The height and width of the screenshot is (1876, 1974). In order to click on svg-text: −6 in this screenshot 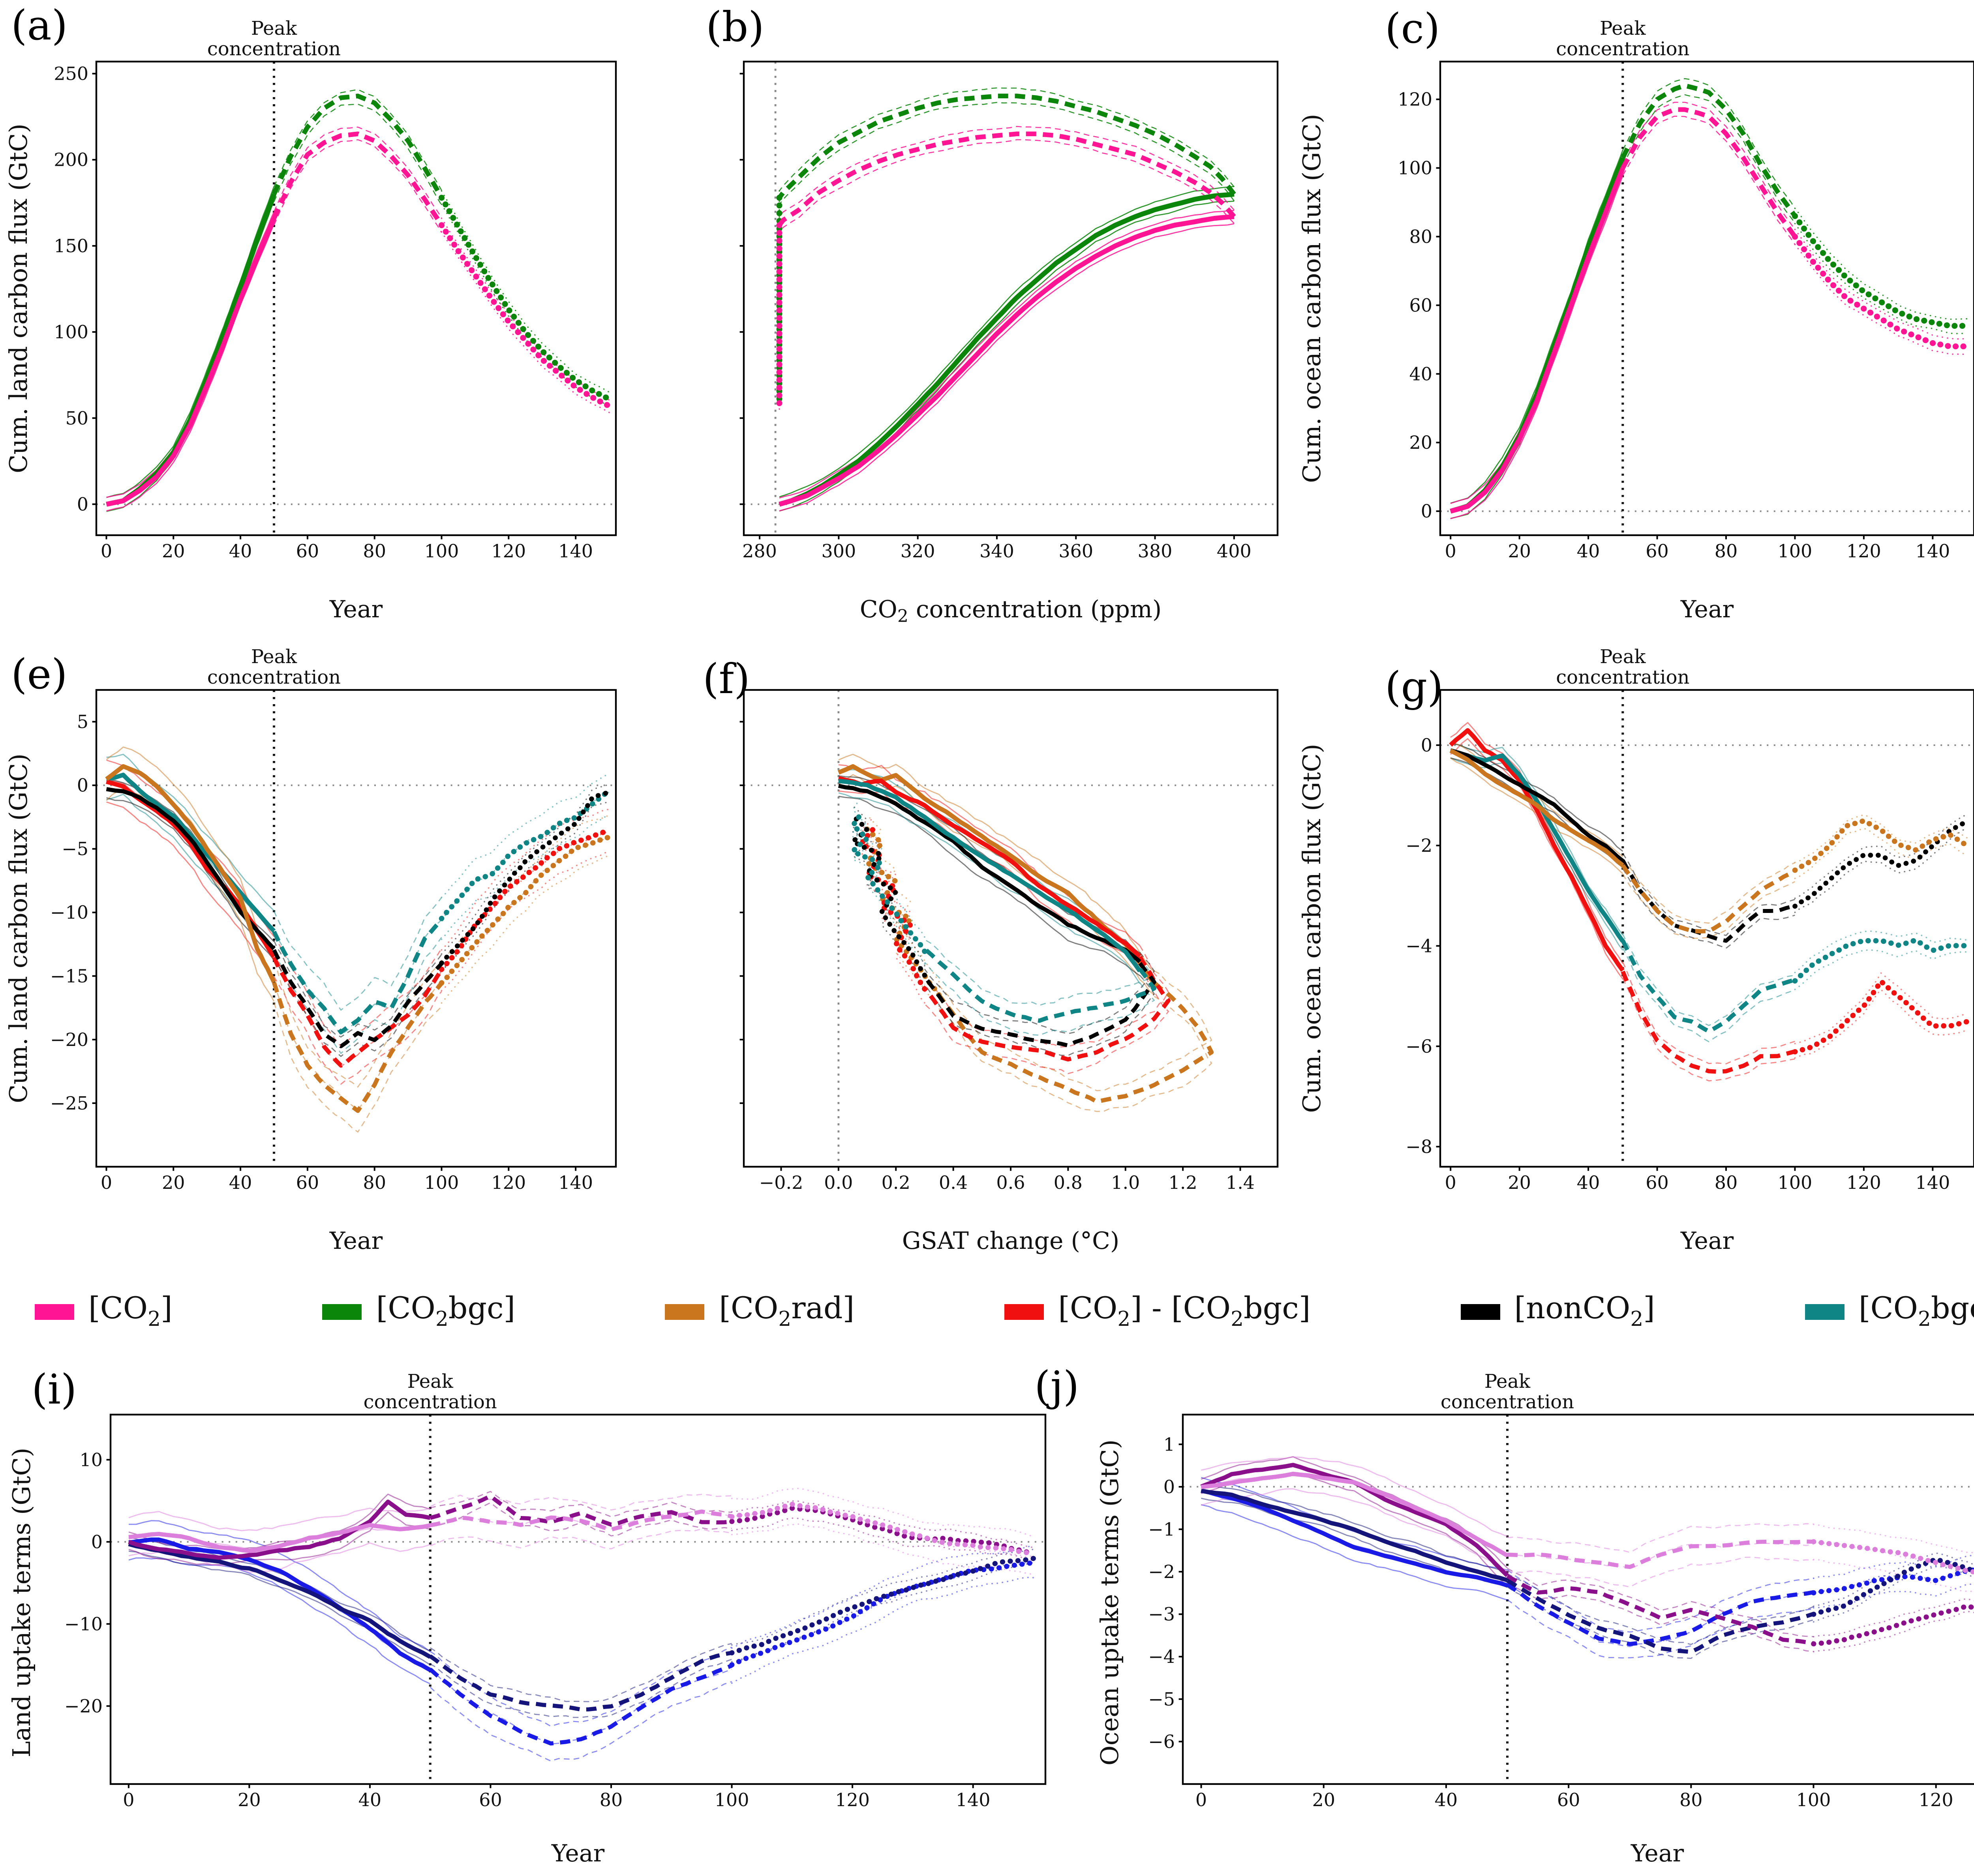, I will do `click(1418, 1046)`.